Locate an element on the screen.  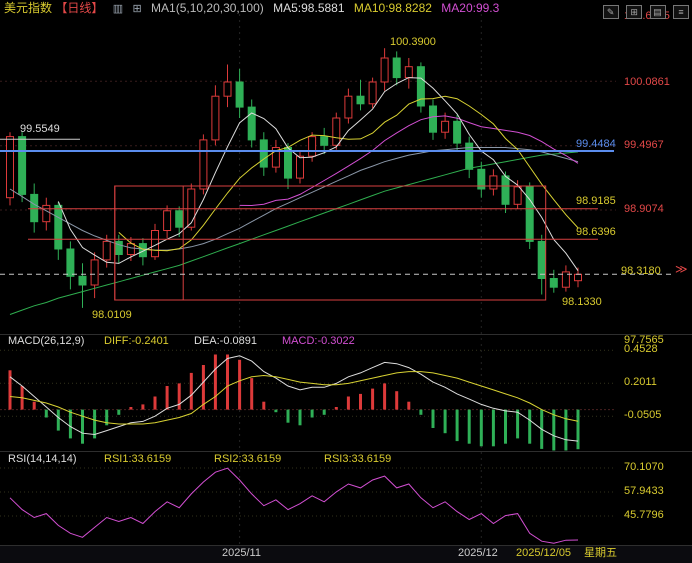
rsi-line is located at coordinates (294, 505).